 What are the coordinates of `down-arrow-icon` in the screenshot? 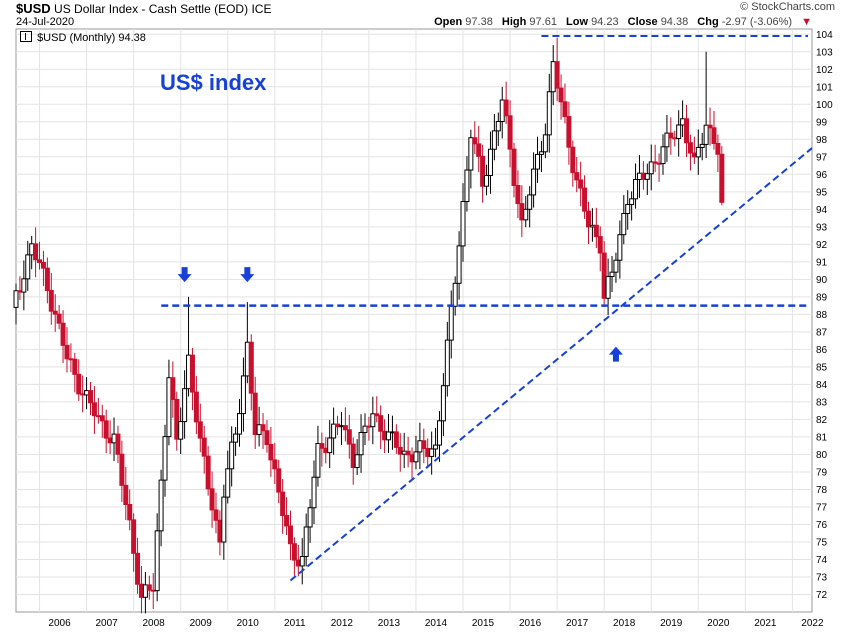 It's located at (247, 275).